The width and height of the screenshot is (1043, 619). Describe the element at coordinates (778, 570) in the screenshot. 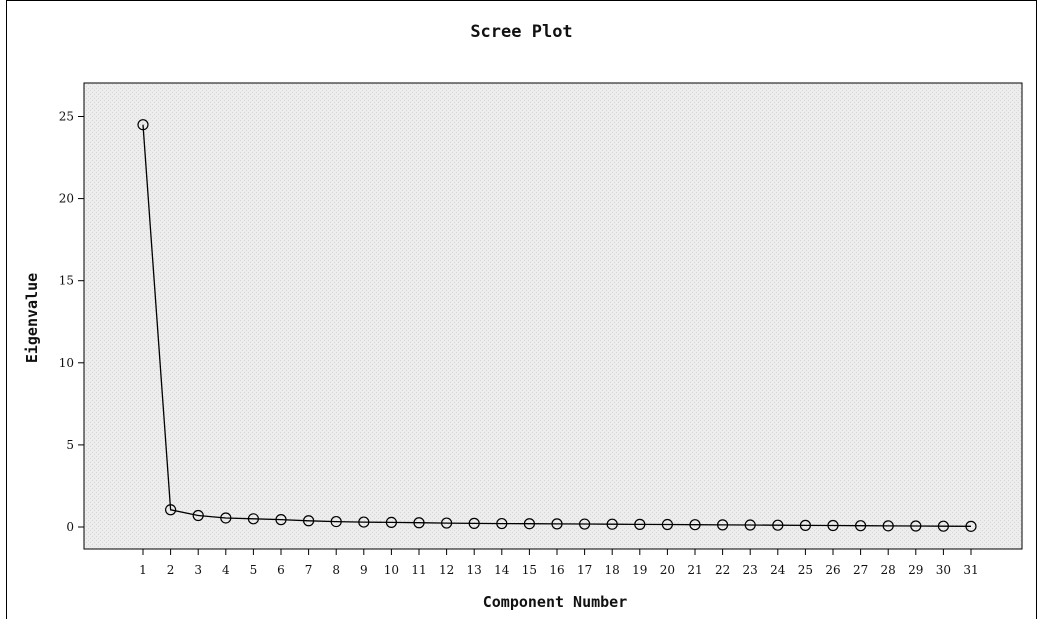

I see `x-tick-label: 24` at that location.